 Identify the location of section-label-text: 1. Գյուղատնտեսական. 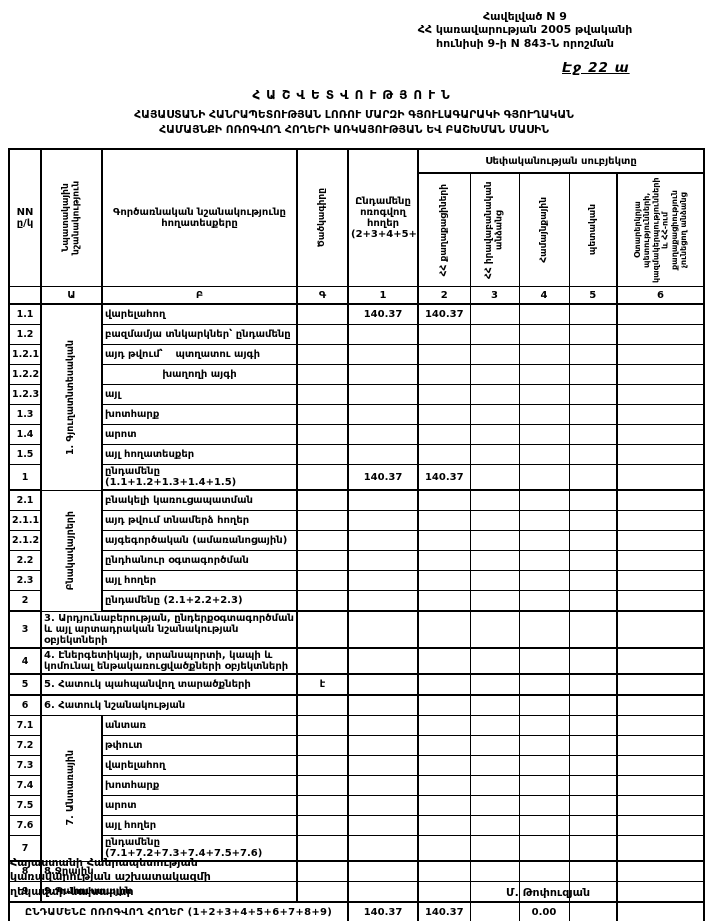
(71, 397).